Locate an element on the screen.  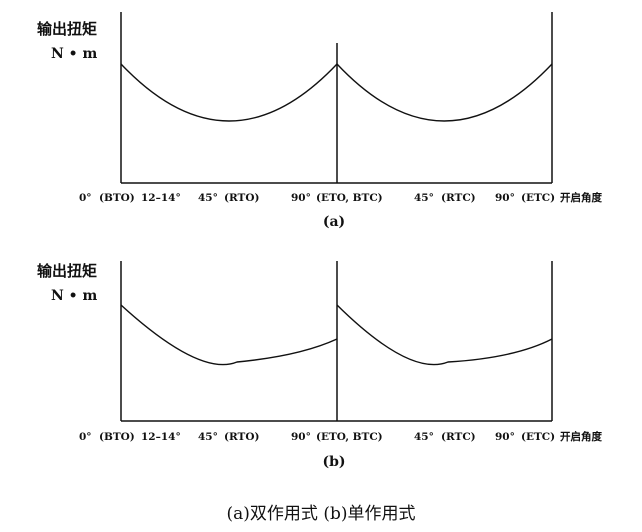
panel-a-tick-90deg: 90° is located at coordinates (301, 198).